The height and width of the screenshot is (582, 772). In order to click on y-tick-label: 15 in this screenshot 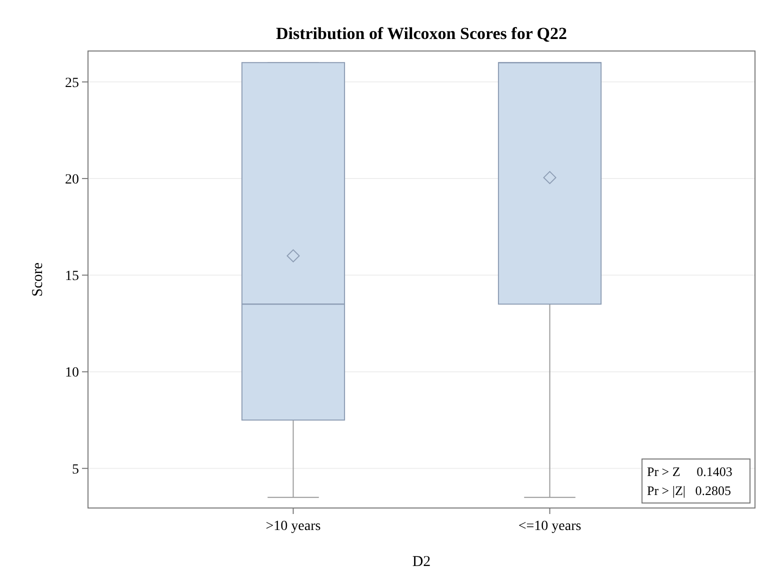, I will do `click(72, 276)`.